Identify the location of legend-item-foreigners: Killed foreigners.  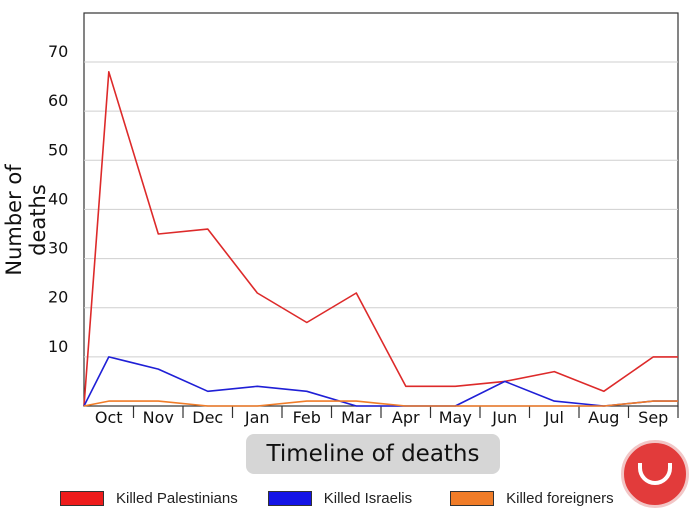
(532, 498).